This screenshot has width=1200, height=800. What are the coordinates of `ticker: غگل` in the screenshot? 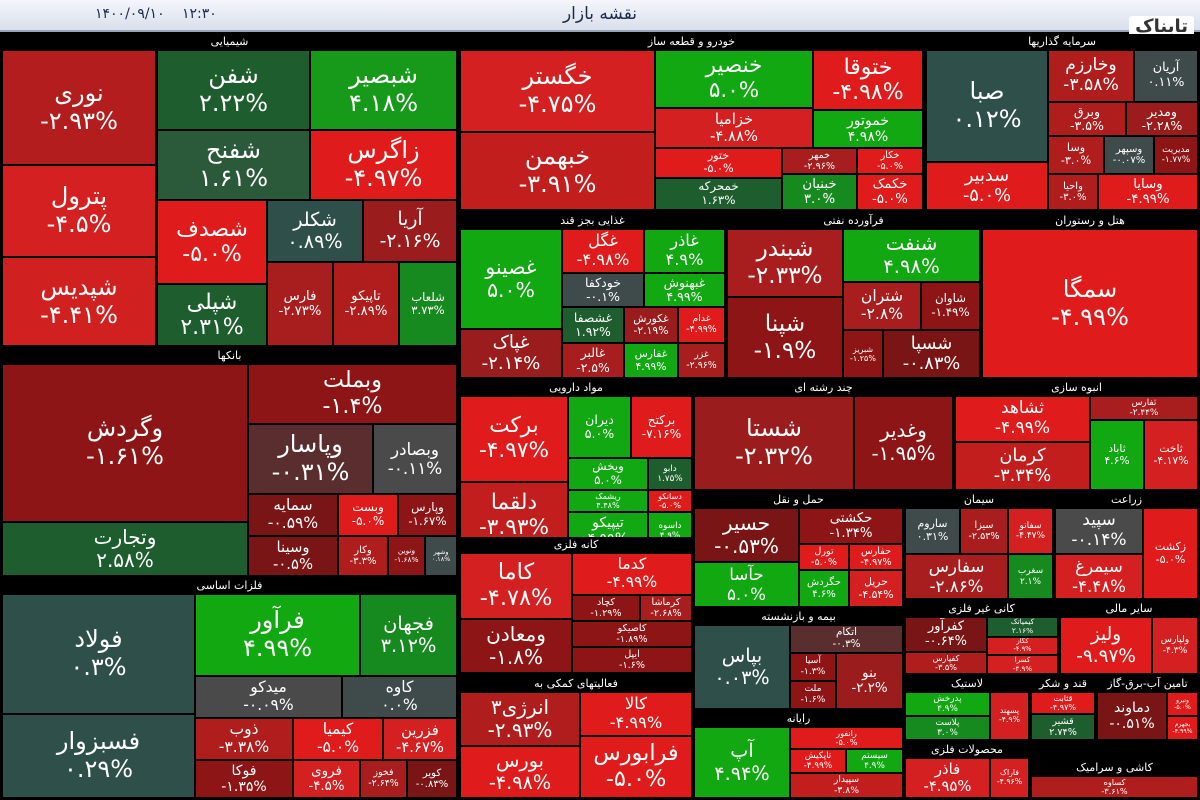 It's located at (603, 241).